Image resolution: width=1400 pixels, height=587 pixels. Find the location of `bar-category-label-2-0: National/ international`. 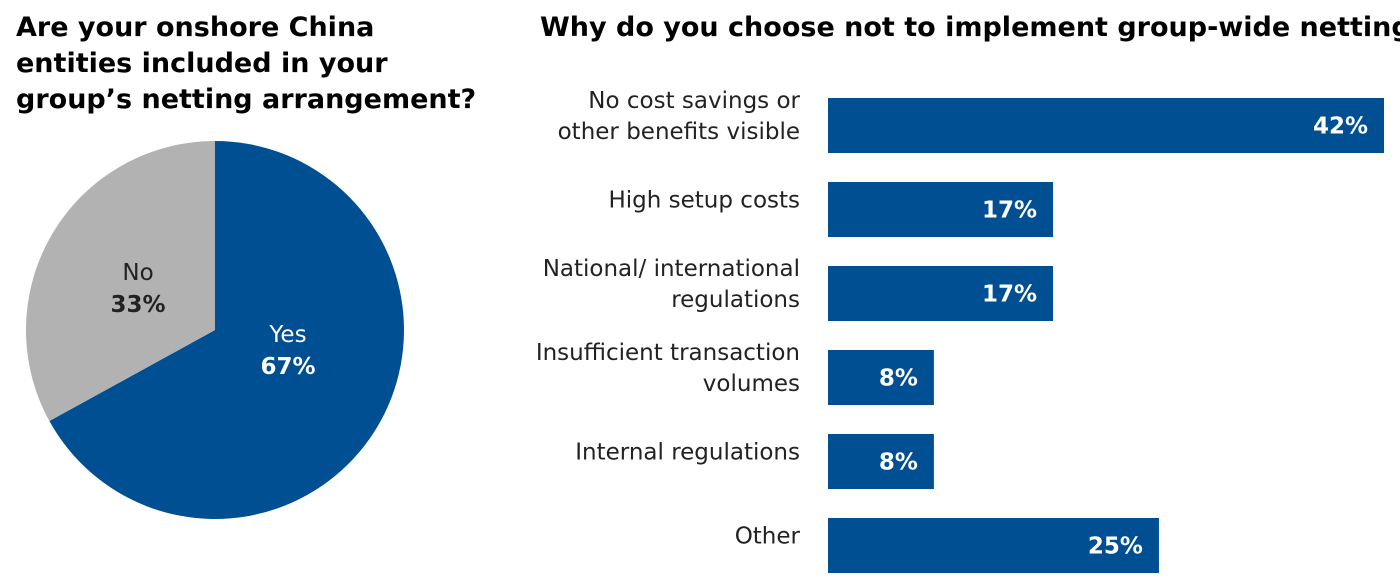

bar-category-label-2-0: National/ international is located at coordinates (671, 269).